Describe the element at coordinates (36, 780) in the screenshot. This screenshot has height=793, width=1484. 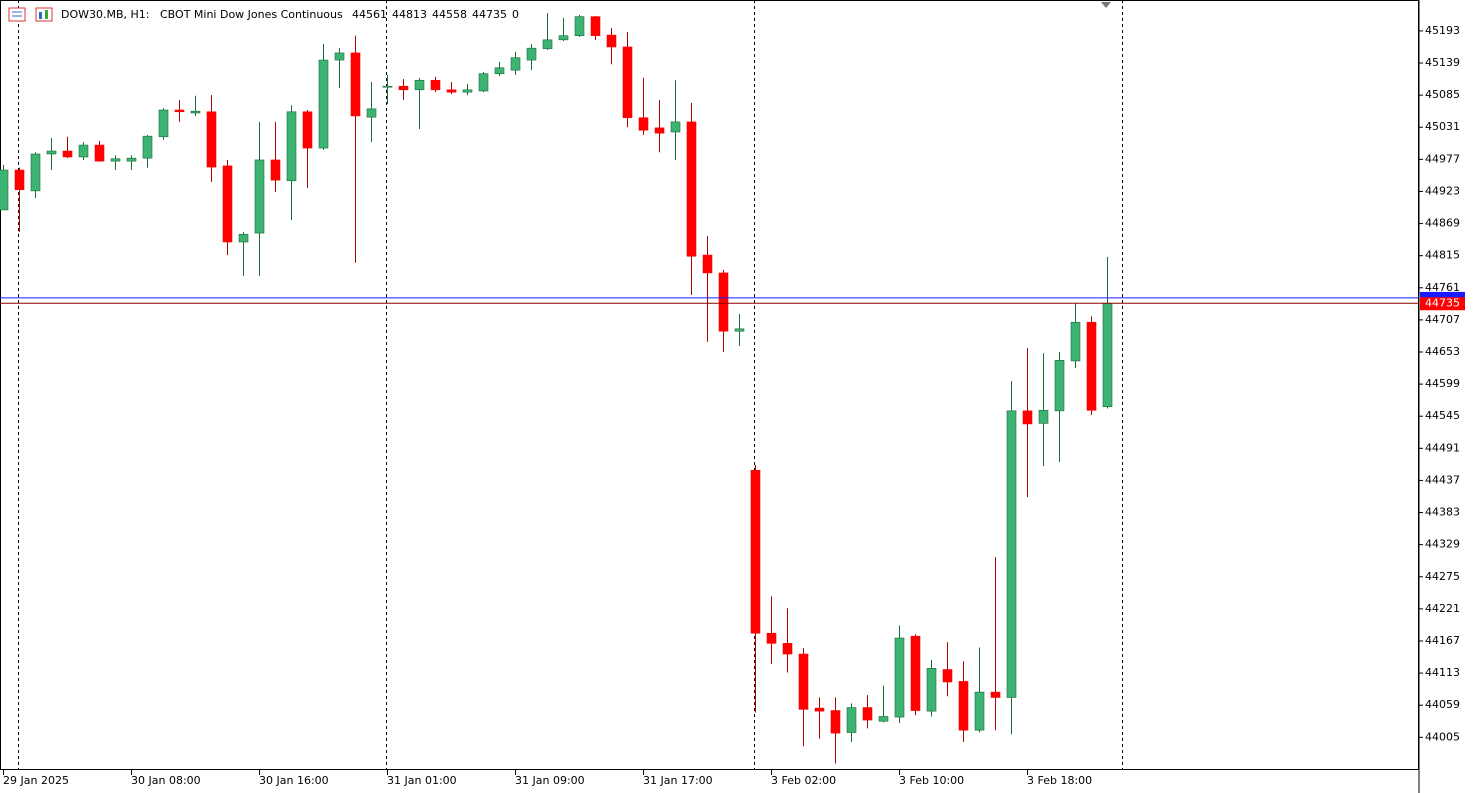
I see `x-tick-label: 29 Jan 2025` at that location.